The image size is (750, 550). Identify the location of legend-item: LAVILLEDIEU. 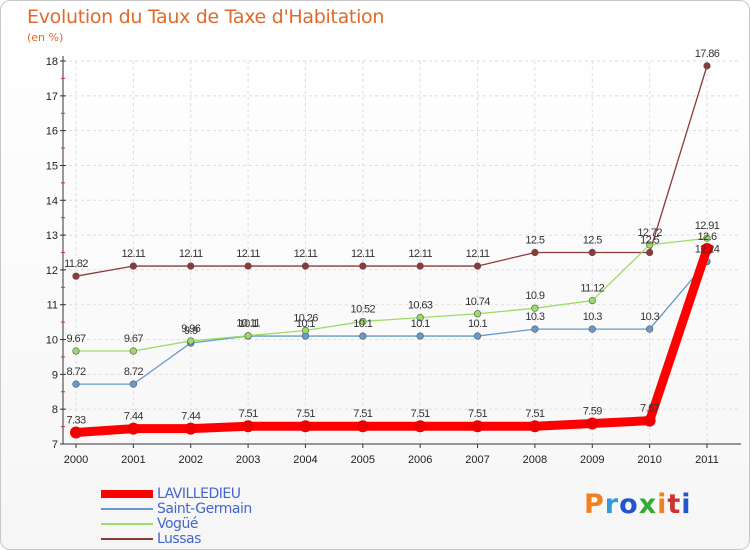
(176, 493).